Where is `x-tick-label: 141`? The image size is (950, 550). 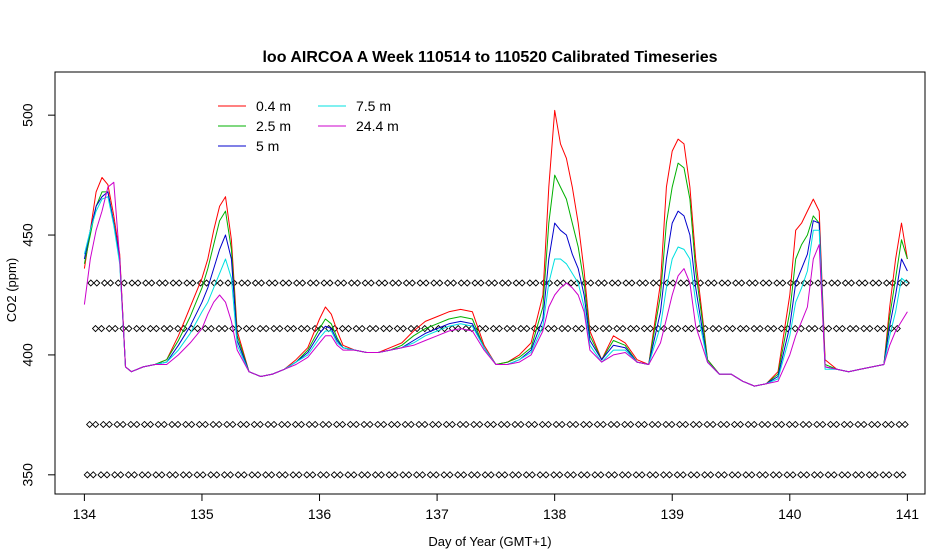 x-tick-label: 141 is located at coordinates (908, 514).